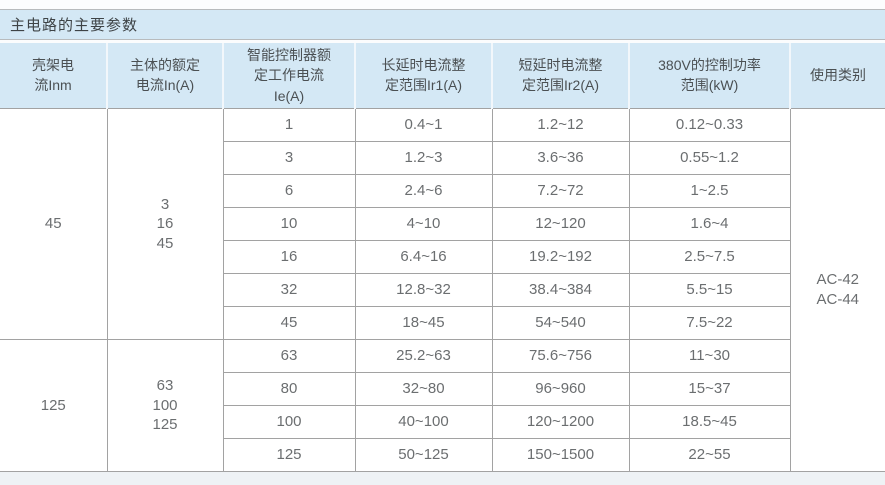 This screenshot has width=885, height=485. Describe the element at coordinates (164, 76) in the screenshot. I see `column-header-rated-current: 主体的额定 电流In(A)` at that location.